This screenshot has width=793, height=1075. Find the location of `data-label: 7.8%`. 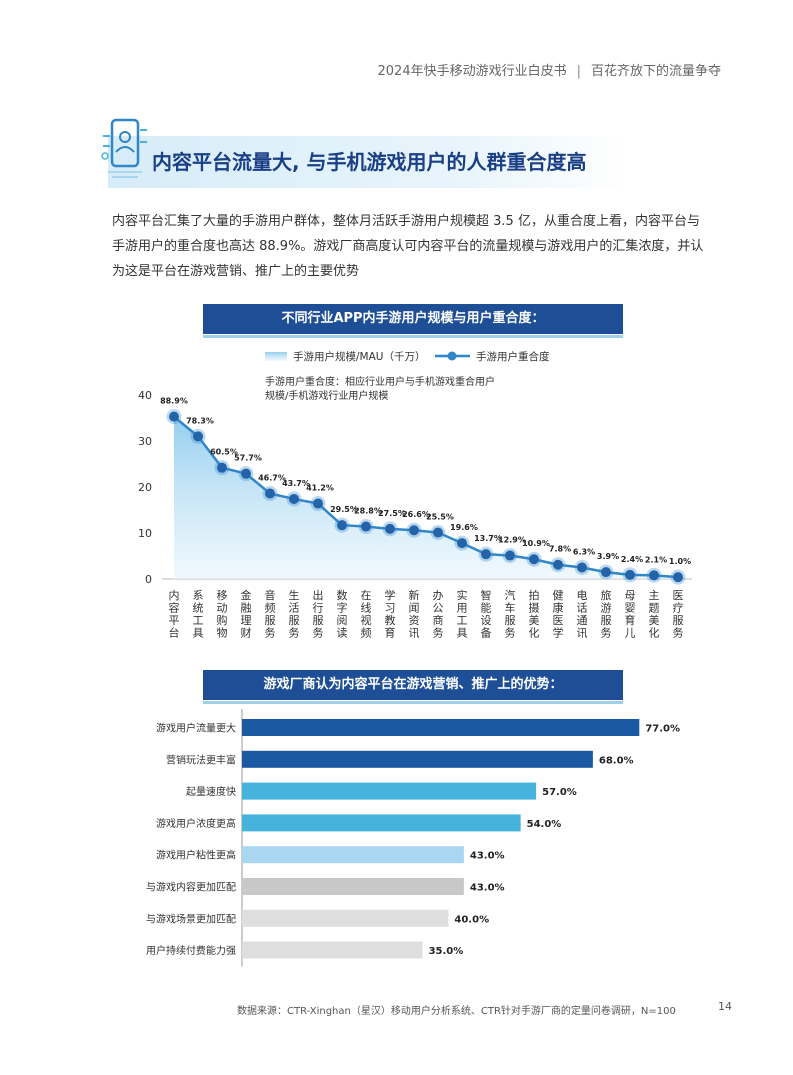

data-label: 7.8% is located at coordinates (560, 549).